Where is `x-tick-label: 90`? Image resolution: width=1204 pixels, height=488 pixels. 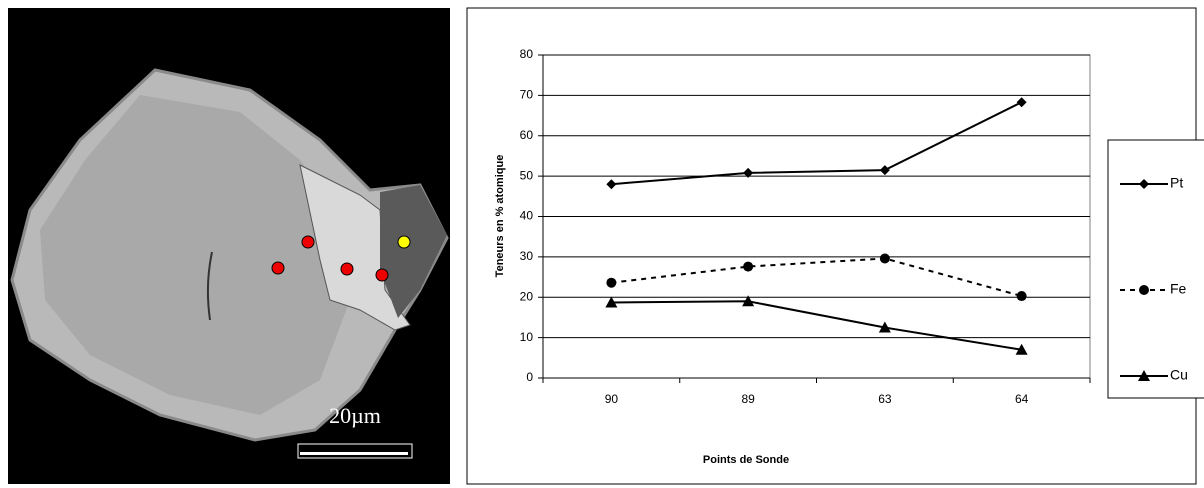
x-tick-label: 90 is located at coordinates (612, 399).